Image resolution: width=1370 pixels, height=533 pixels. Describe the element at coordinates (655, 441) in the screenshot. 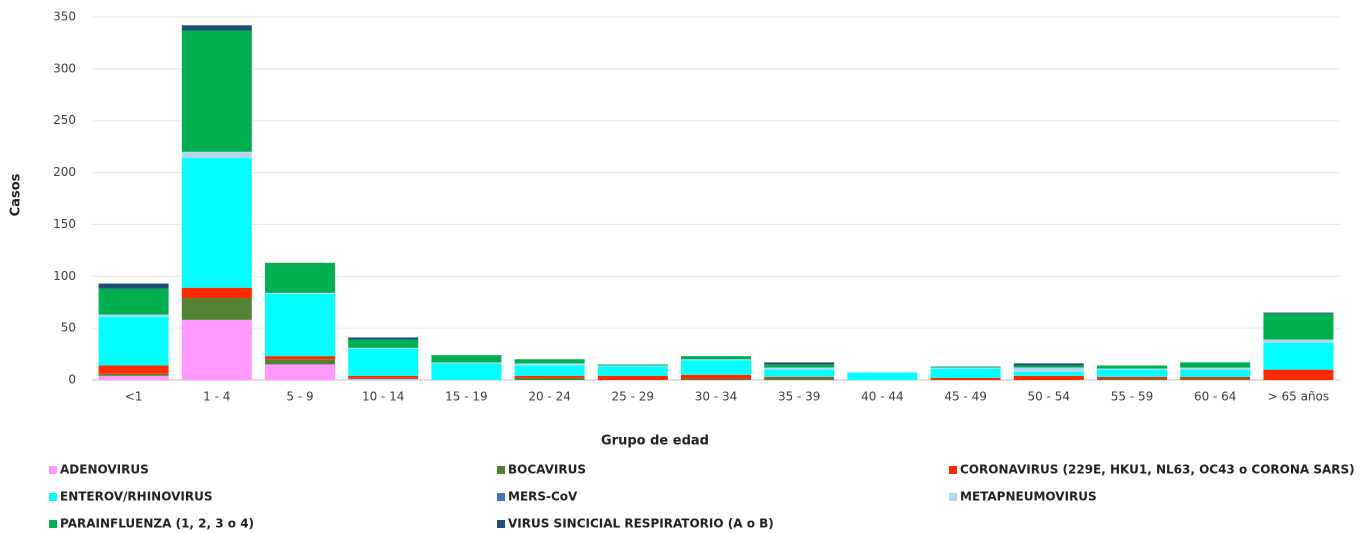

I see `x-axis-title: Grupo de edad` at that location.